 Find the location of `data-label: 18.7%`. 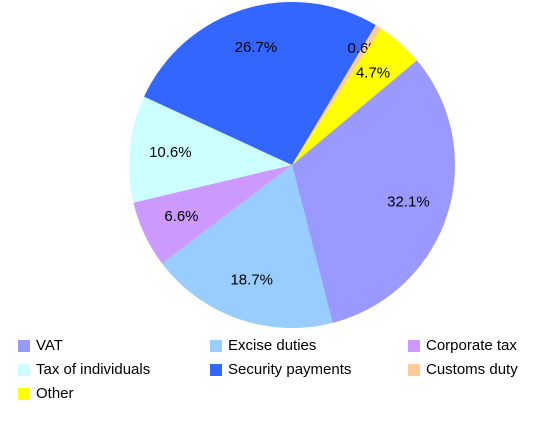

data-label: 18.7% is located at coordinates (251, 279).